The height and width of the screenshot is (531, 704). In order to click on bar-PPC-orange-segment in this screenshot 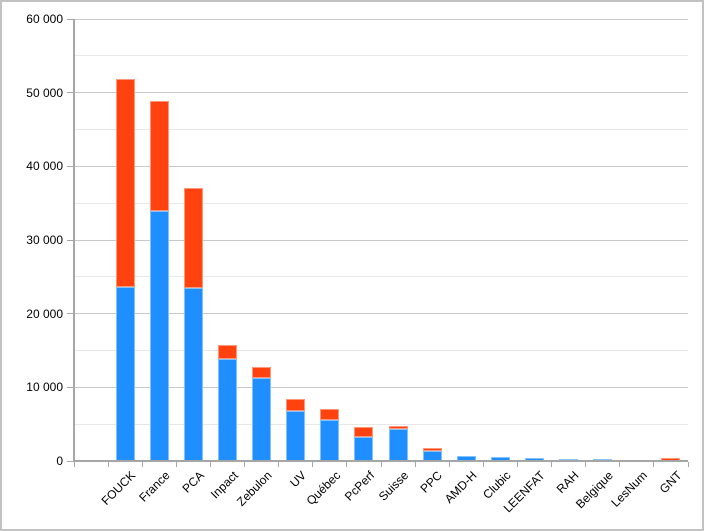, I will do `click(432, 450)`.